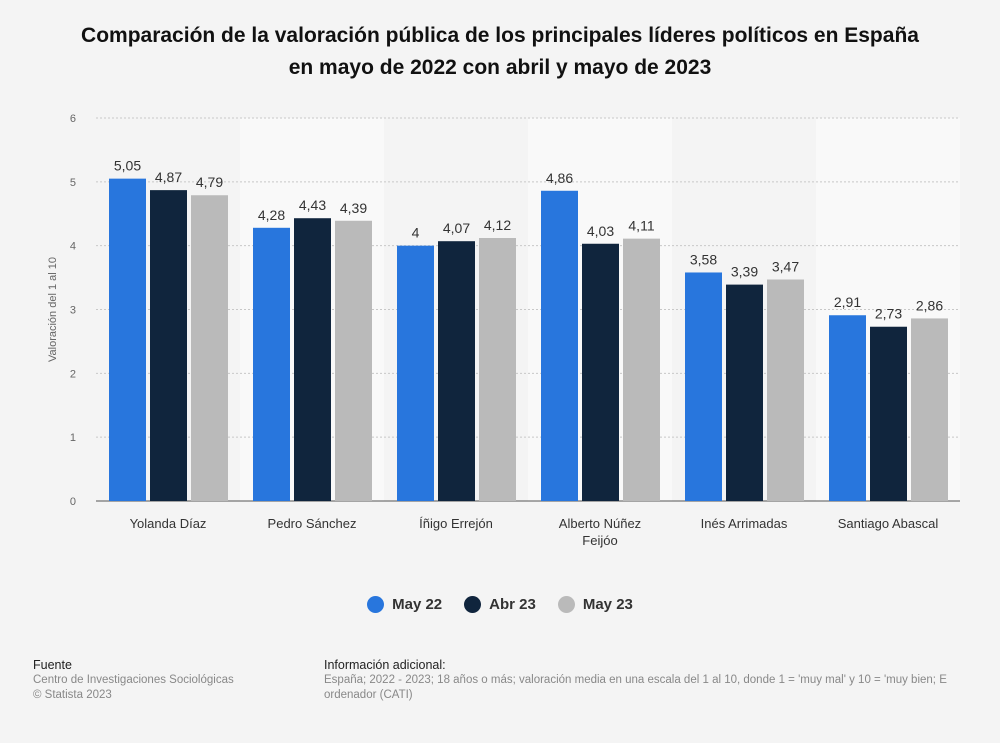 The width and height of the screenshot is (1000, 743). Describe the element at coordinates (703, 259) in the screenshot. I see `data-label: 3,58` at that location.